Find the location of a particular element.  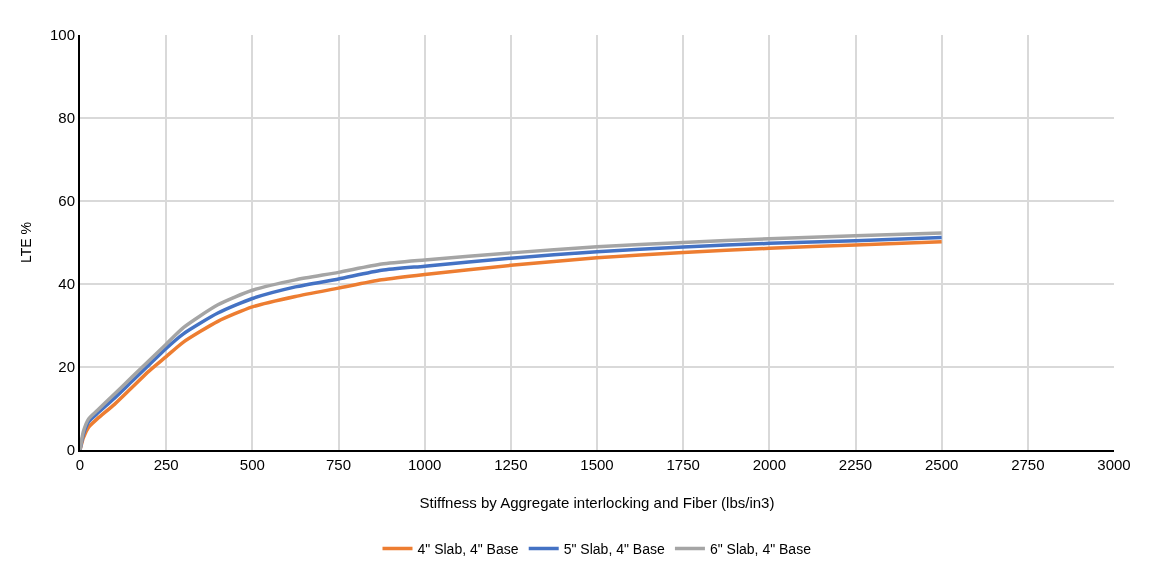

x-tick-label: 1750 is located at coordinates (683, 464).